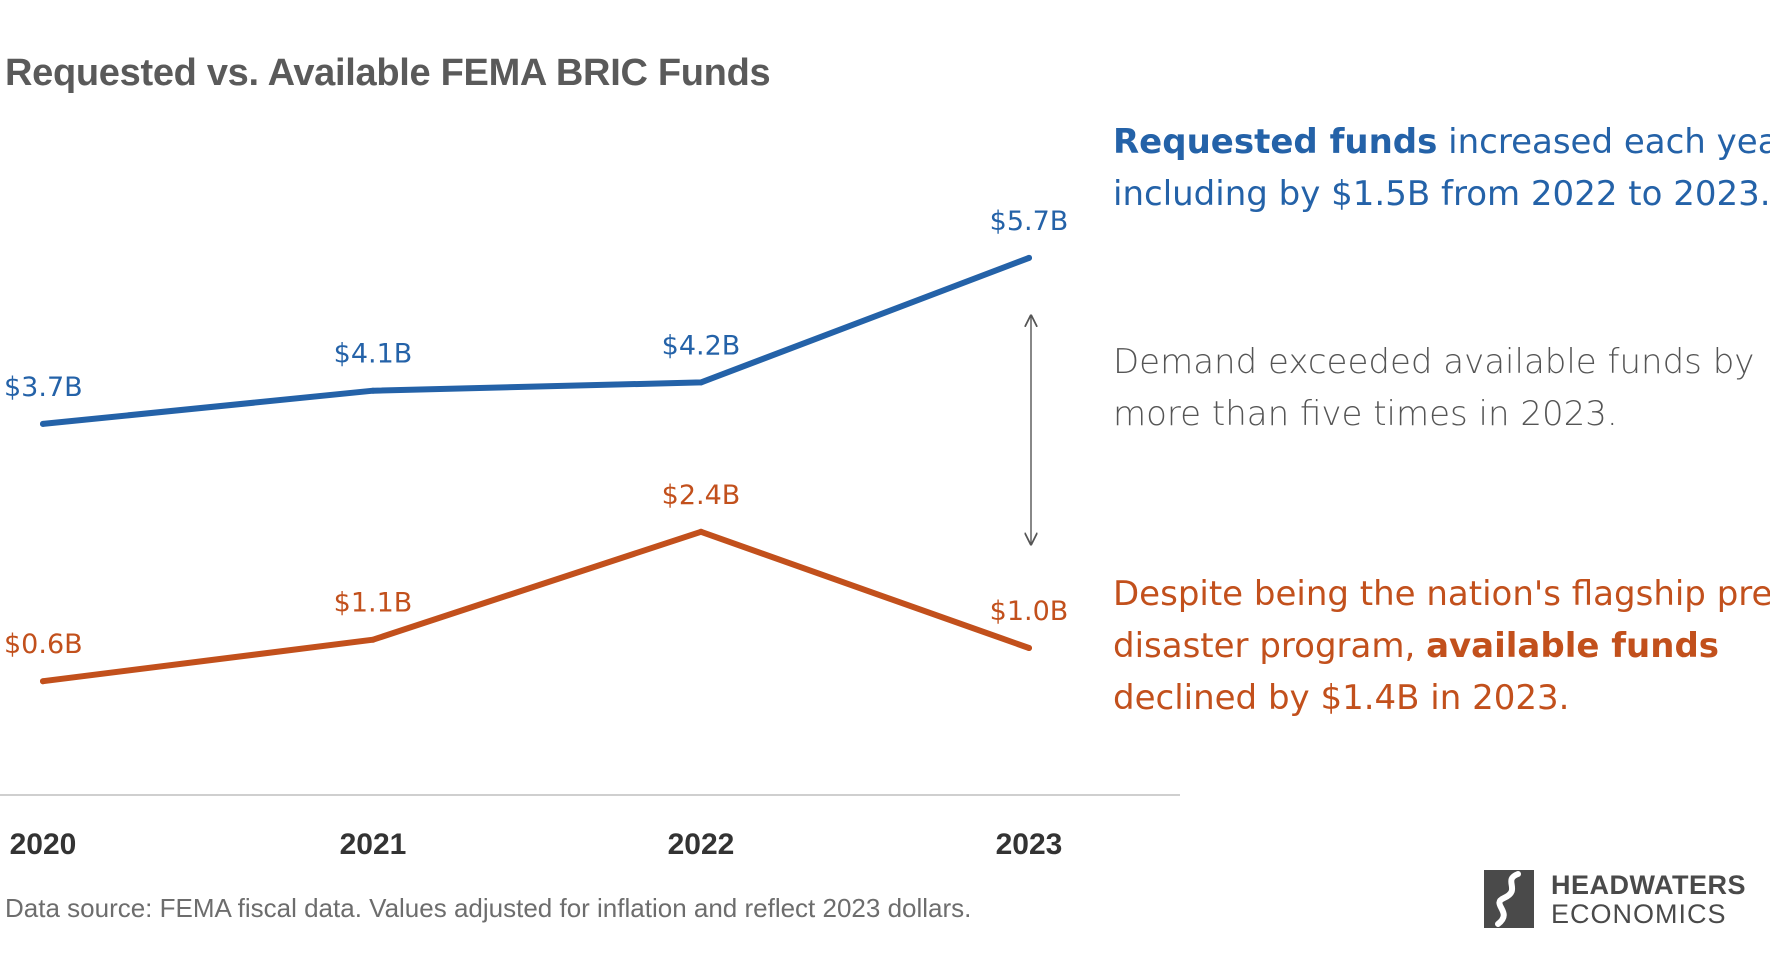 The height and width of the screenshot is (980, 1770). I want to click on chart-title: Requested vs. Available FEMA BRIC Funds, so click(388, 73).